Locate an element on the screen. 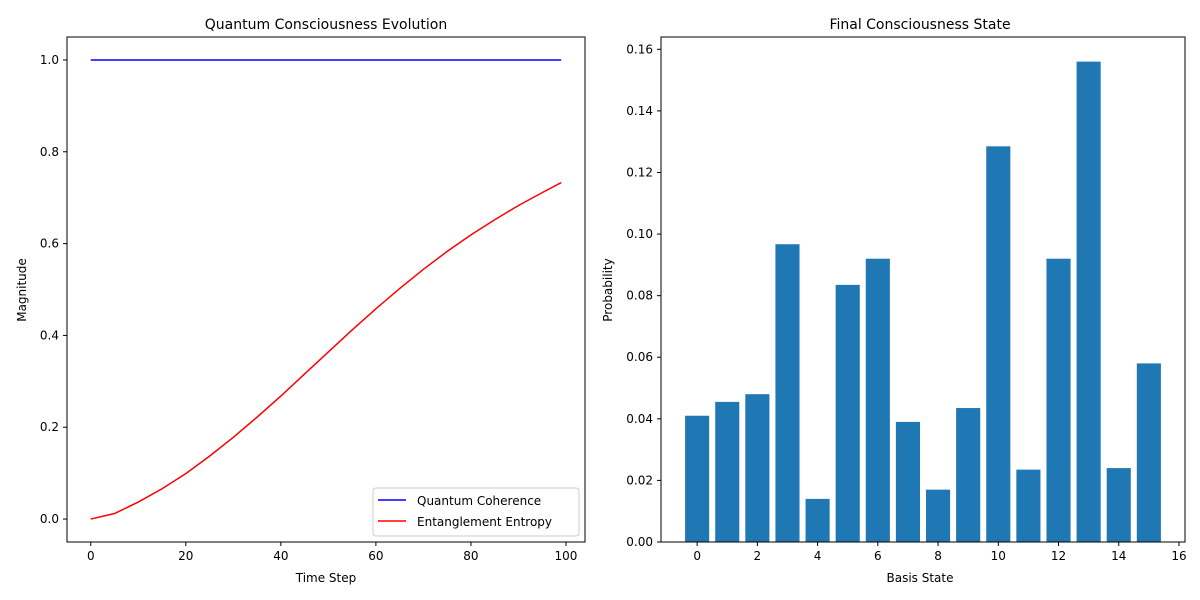 The height and width of the screenshot is (600, 1200). y-tick-label: 0.0 is located at coordinates (49, 519).